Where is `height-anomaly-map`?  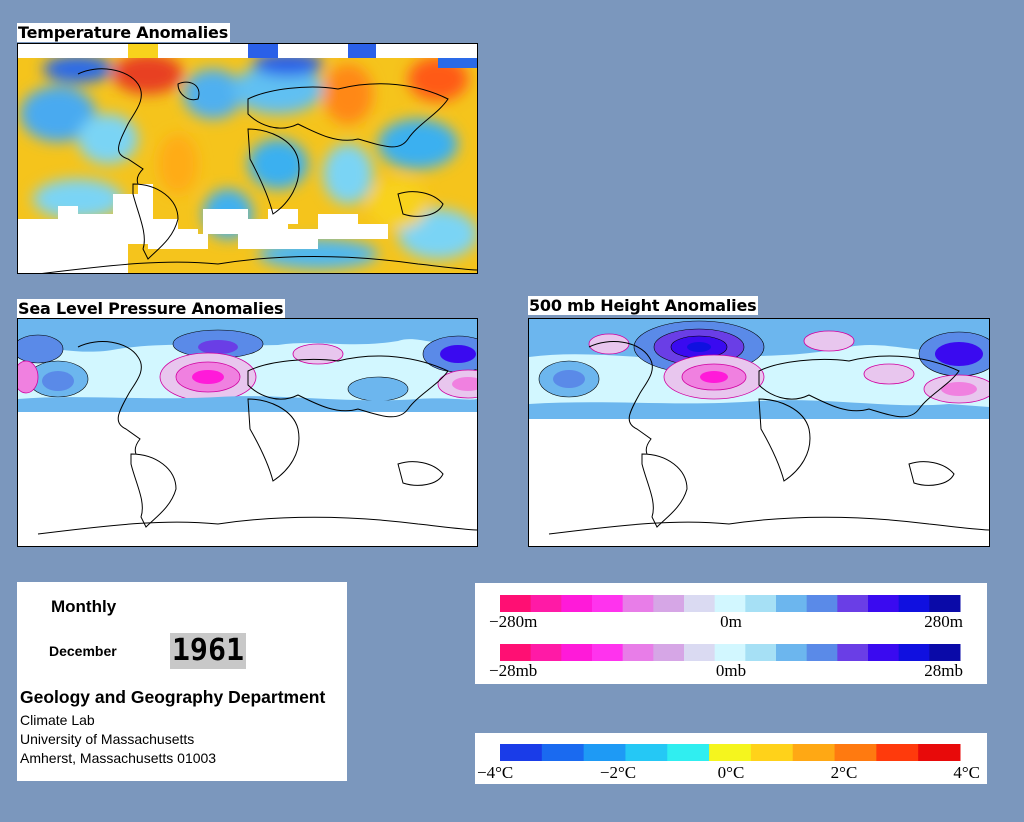 height-anomaly-map is located at coordinates (759, 432).